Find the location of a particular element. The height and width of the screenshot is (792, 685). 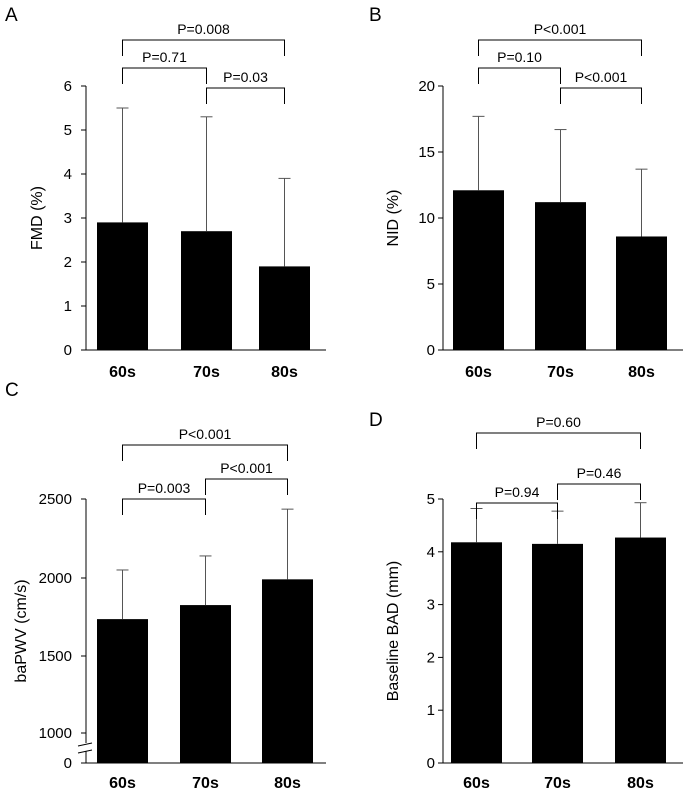

y-tick-label: 6 is located at coordinates (68, 86).